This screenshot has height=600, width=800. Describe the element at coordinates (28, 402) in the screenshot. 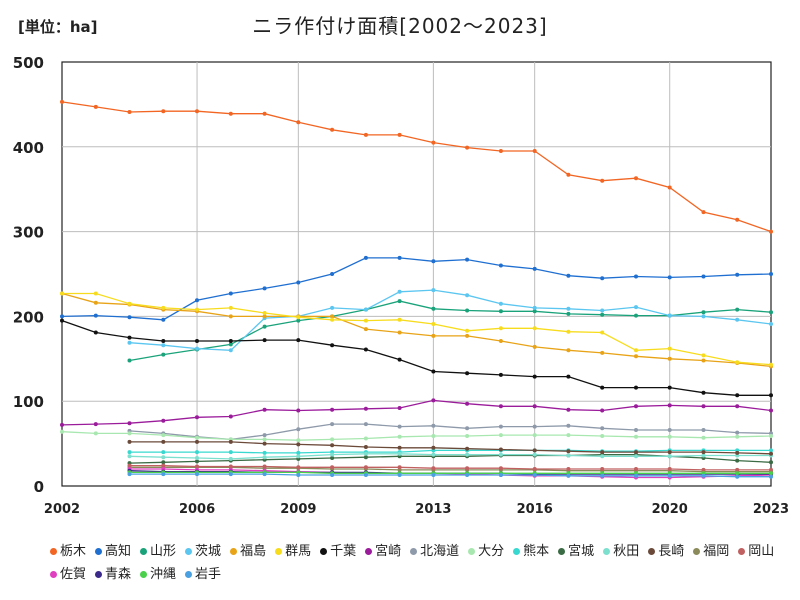

I see `y-tick-label: 100` at that location.